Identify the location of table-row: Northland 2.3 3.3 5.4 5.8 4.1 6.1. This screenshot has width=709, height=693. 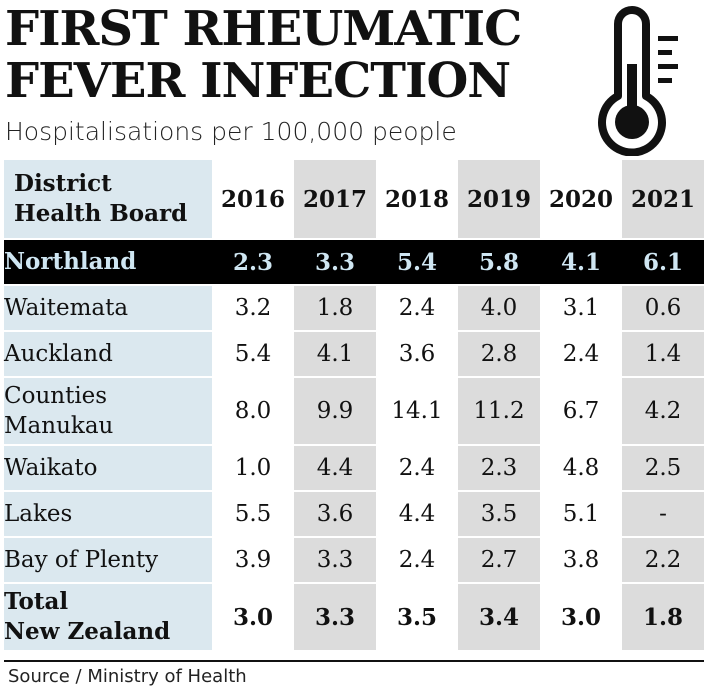
(354, 262).